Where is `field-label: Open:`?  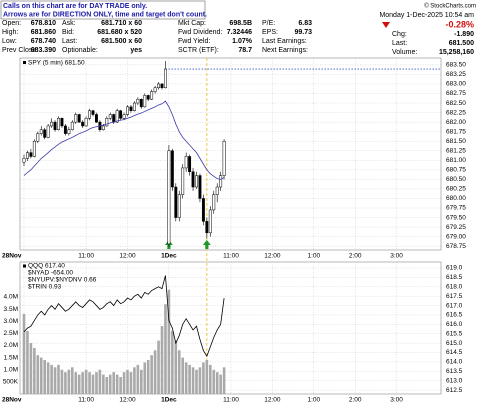 field-label: Open: is located at coordinates (11, 23).